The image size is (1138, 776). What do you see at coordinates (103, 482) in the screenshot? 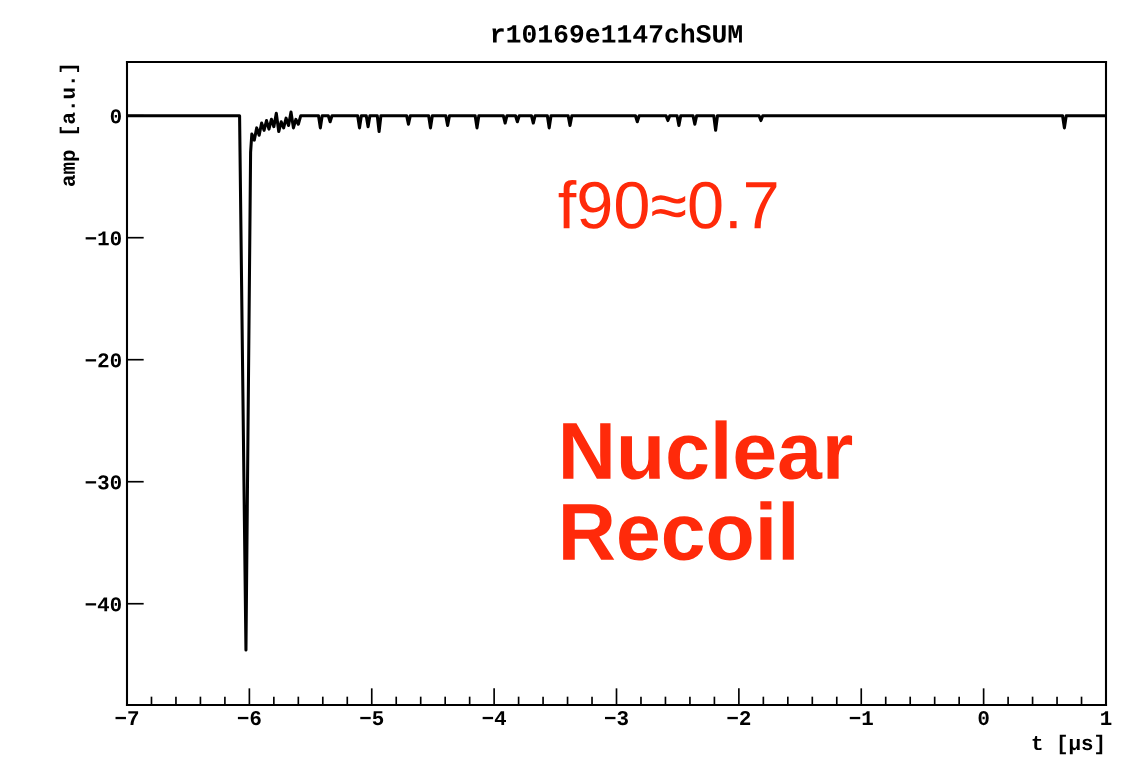
I see `y-tick-label: −30` at bounding box center [103, 482].